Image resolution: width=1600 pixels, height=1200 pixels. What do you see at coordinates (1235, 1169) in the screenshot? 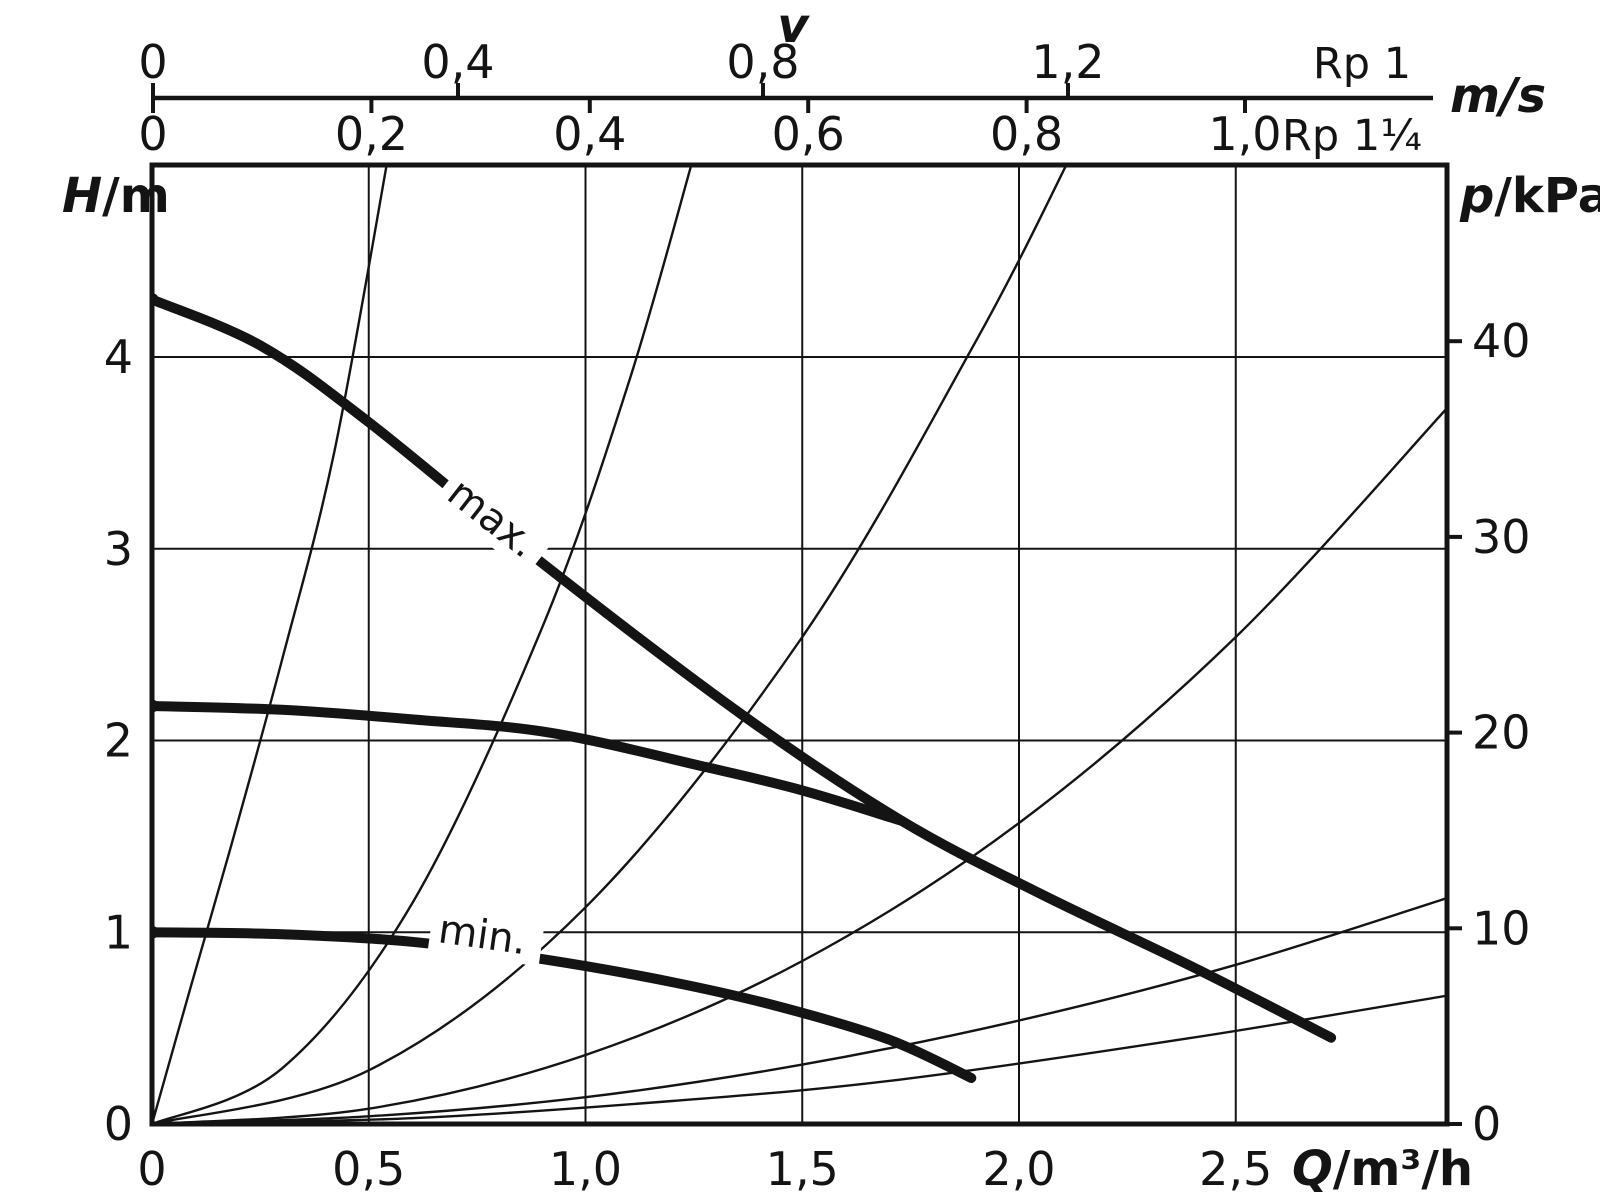
I see `x-tick-label: 2,5` at bounding box center [1235, 1169].